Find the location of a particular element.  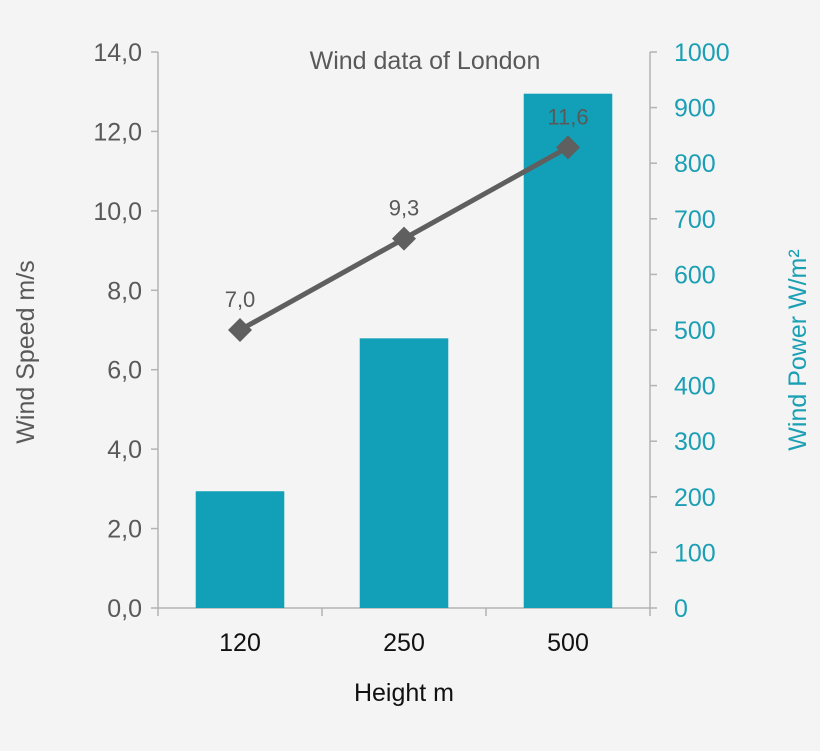

right-y-axis: 0 100 200 300 400 500 600 700 800 900 1000 is located at coordinates (689, 331).